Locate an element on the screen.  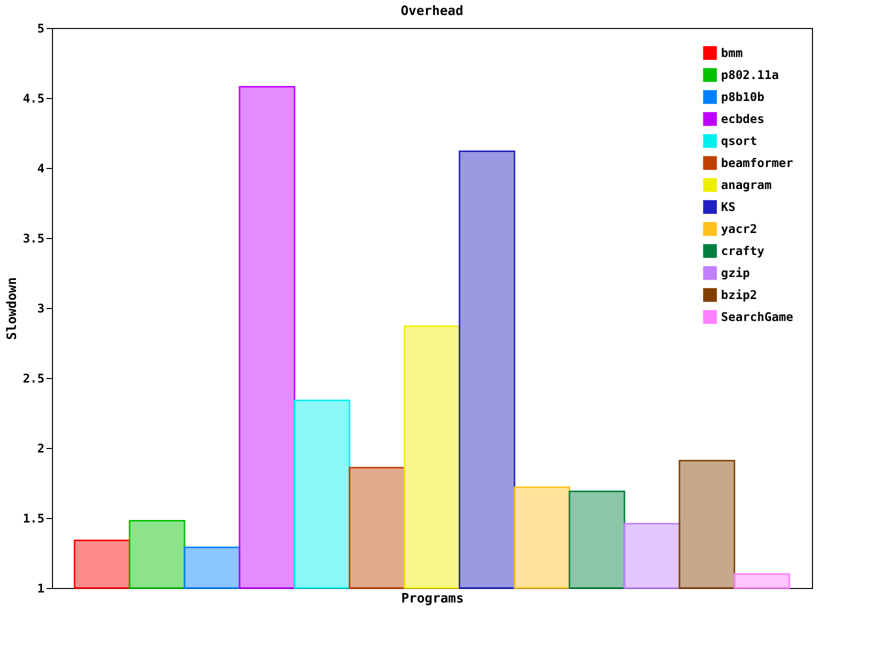
legend-label: gzip is located at coordinates (735, 273).